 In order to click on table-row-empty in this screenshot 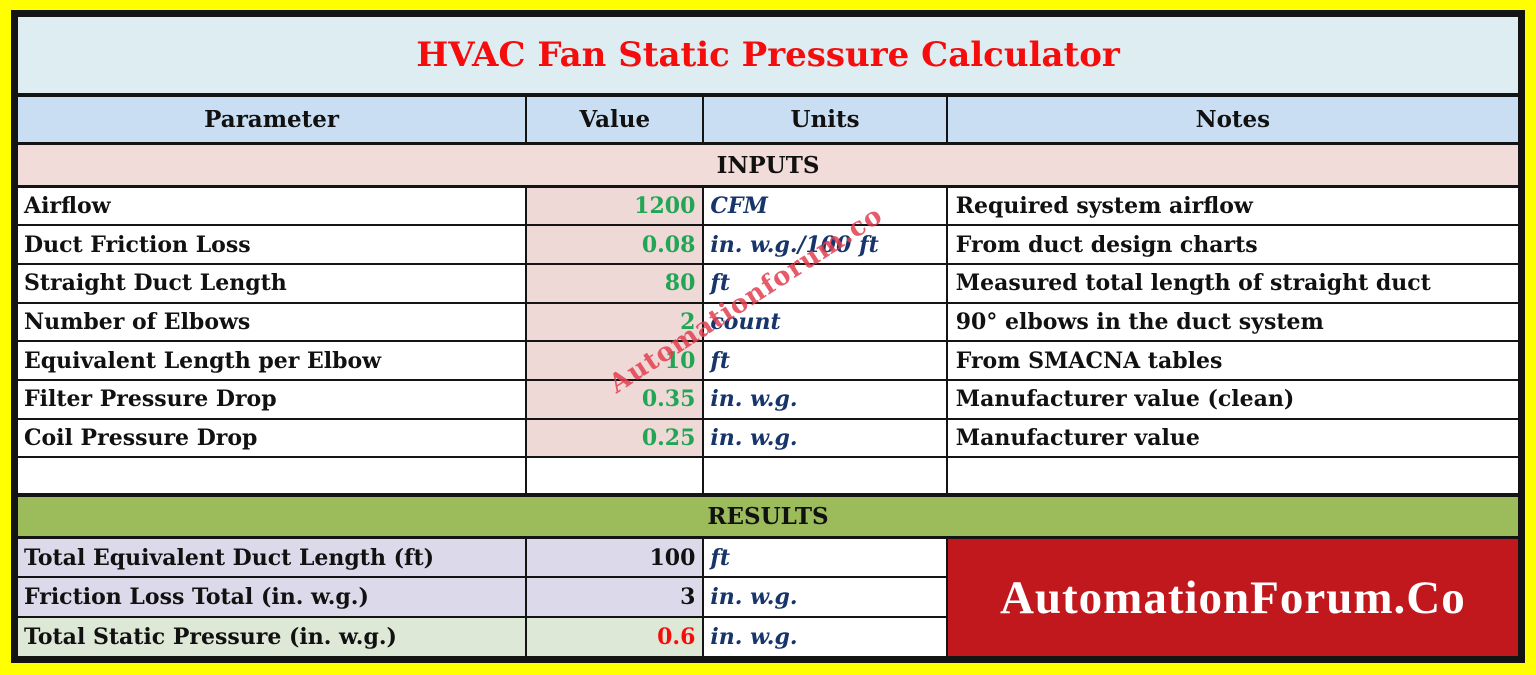, I will do `click(768, 476)`.